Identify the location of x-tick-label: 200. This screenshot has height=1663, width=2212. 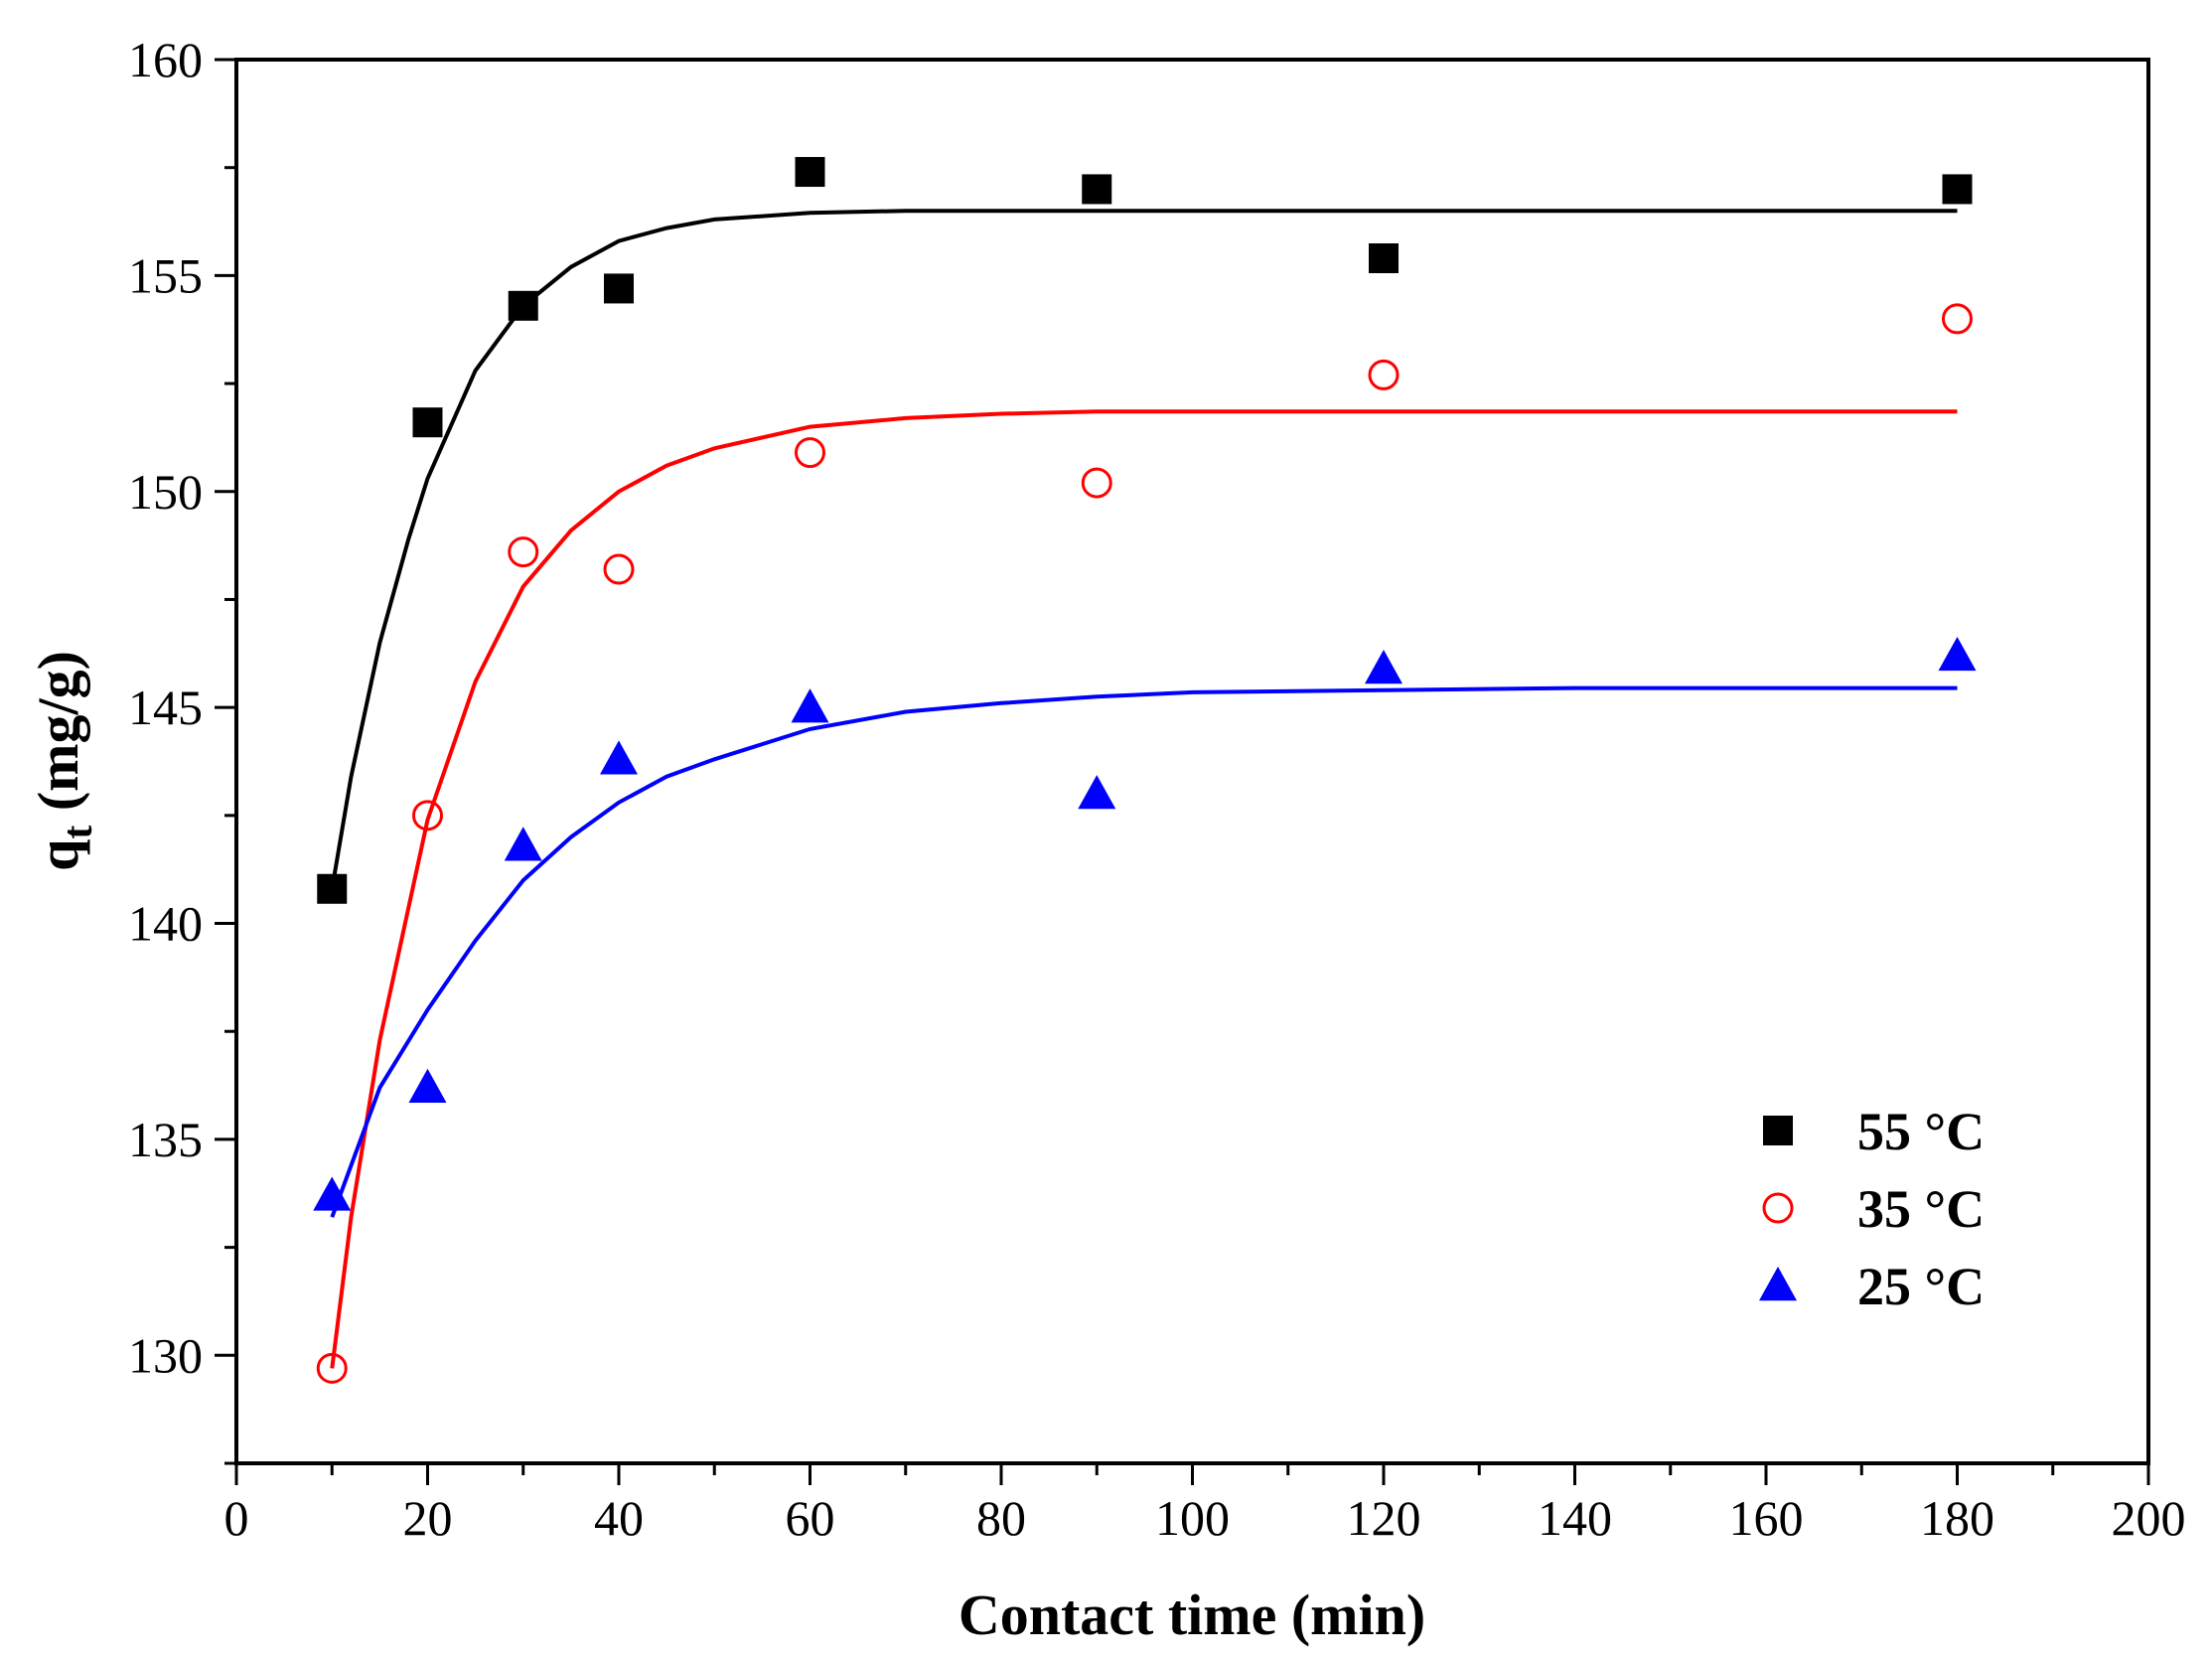
(2149, 1518).